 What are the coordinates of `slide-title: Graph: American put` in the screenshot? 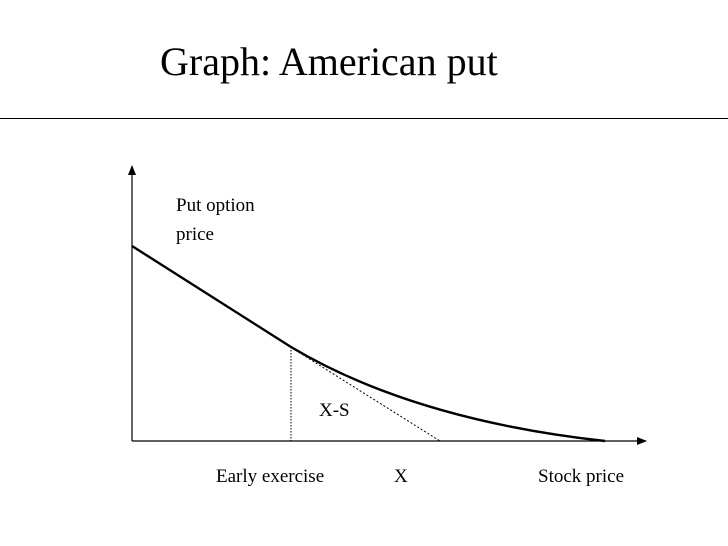 It's located at (329, 61).